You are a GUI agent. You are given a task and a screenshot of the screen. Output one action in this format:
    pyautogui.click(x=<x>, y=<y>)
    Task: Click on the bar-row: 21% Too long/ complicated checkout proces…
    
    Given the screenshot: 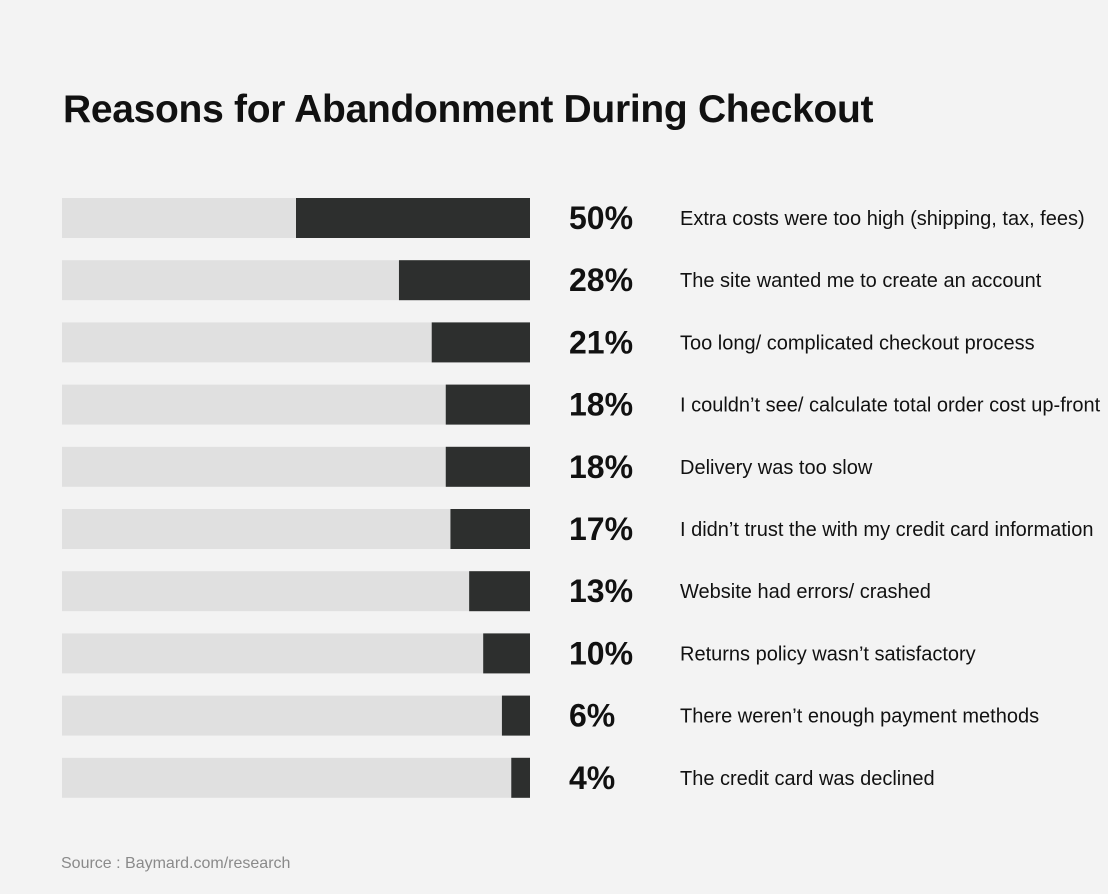 What is the action you would take?
    pyautogui.click(x=548, y=342)
    